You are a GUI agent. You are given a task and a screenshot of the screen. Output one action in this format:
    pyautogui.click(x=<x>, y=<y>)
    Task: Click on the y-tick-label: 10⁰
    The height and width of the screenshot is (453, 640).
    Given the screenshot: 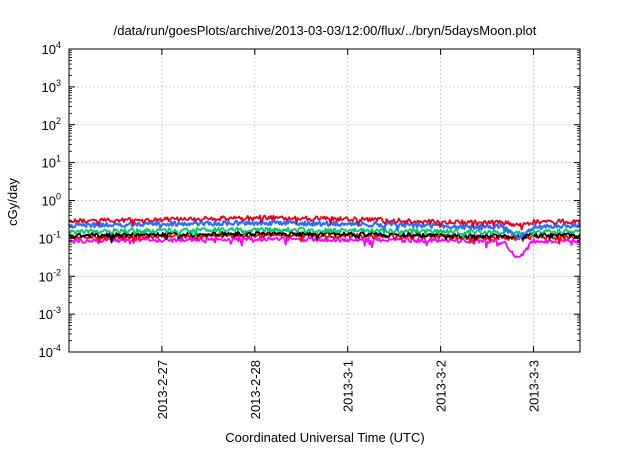 What is the action you would take?
    pyautogui.click(x=51, y=200)
    